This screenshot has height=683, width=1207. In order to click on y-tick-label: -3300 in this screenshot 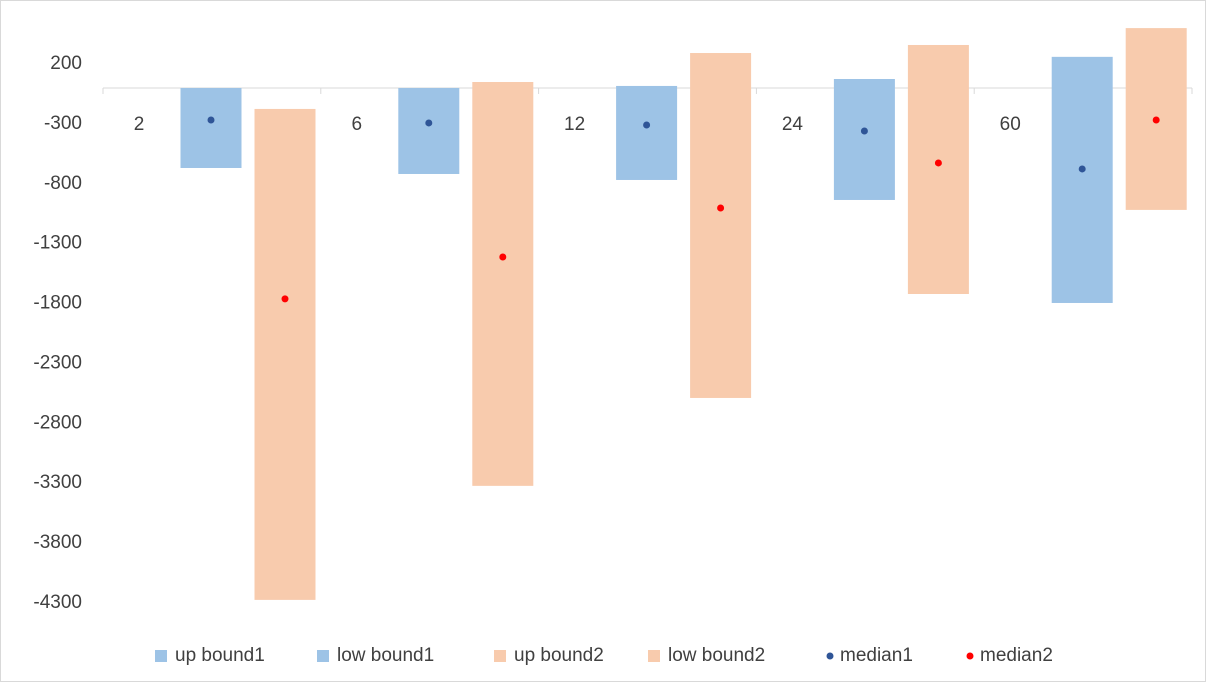, I will do `click(57, 482)`.